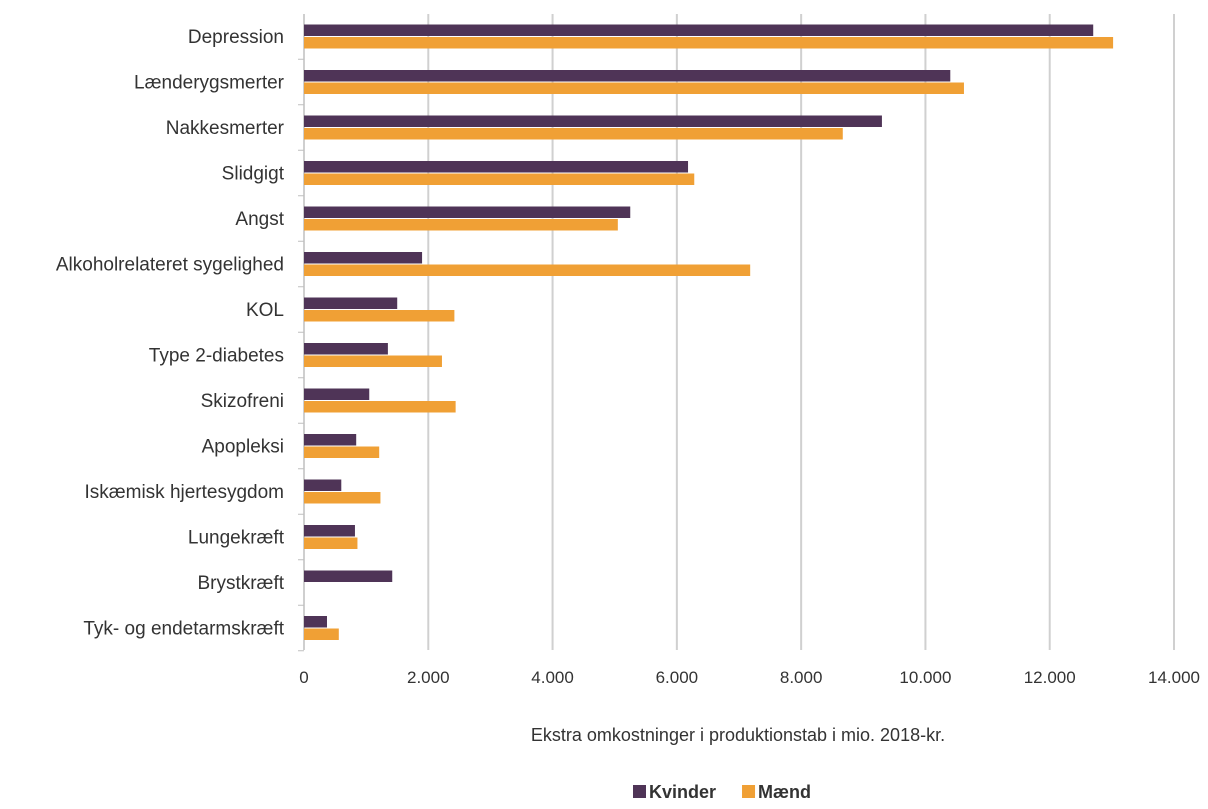  Describe the element at coordinates (303, 677) in the screenshot. I see `x-tick-label: 0` at that location.